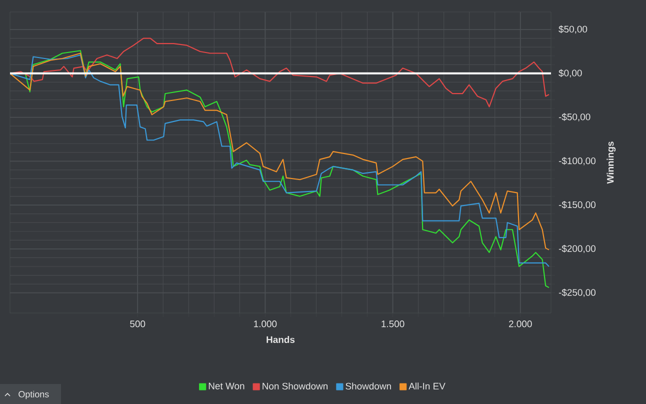  What do you see at coordinates (280, 340) in the screenshot?
I see `x-axis-title: Hands` at bounding box center [280, 340].